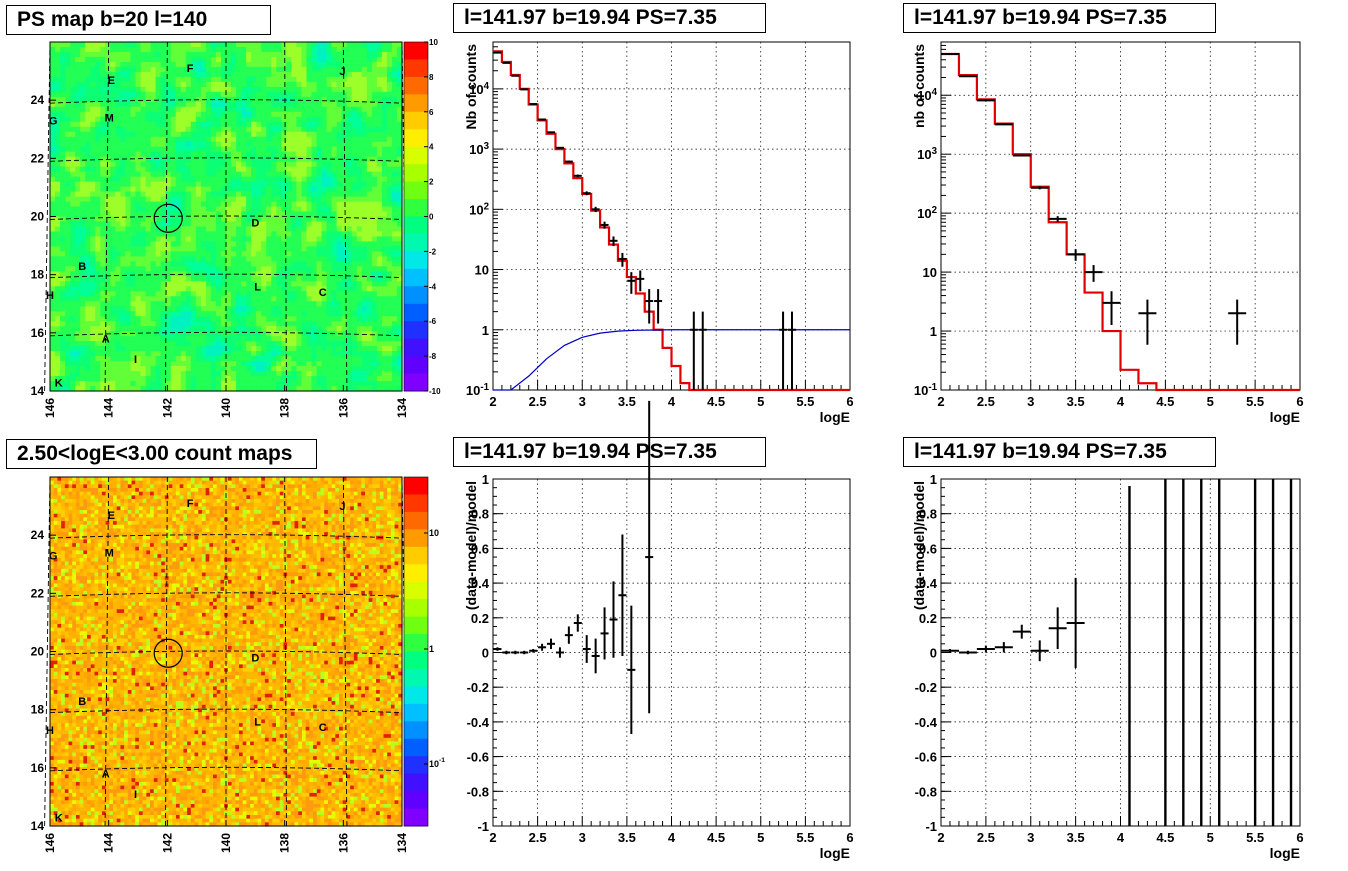 The image size is (1348, 871). Describe the element at coordinates (342, 72) in the screenshot. I see `source-label: J` at that location.